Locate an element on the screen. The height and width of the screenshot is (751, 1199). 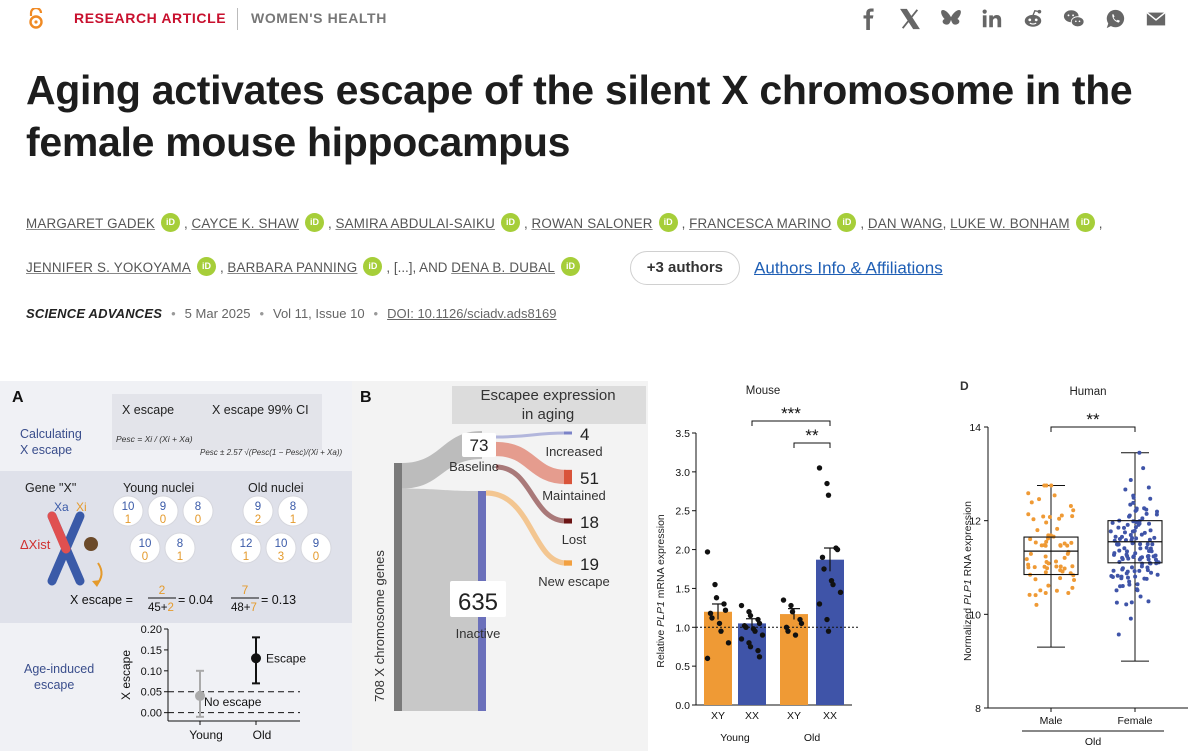
wechat-icon is located at coordinates (1074, 19).